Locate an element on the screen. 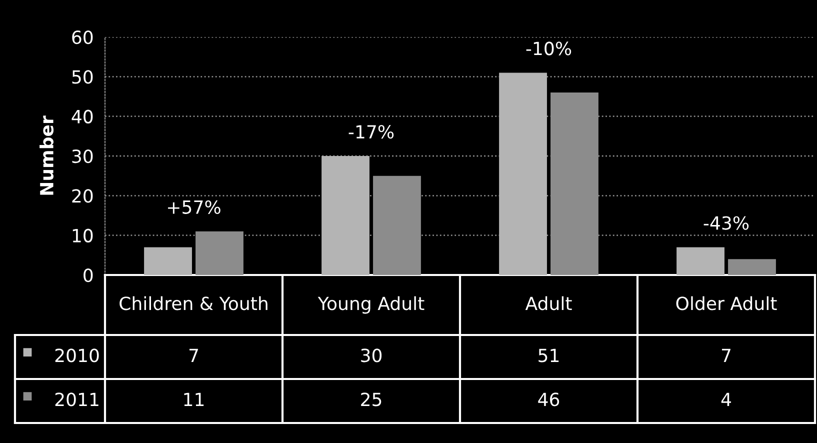  data-label: 11 is located at coordinates (194, 399).